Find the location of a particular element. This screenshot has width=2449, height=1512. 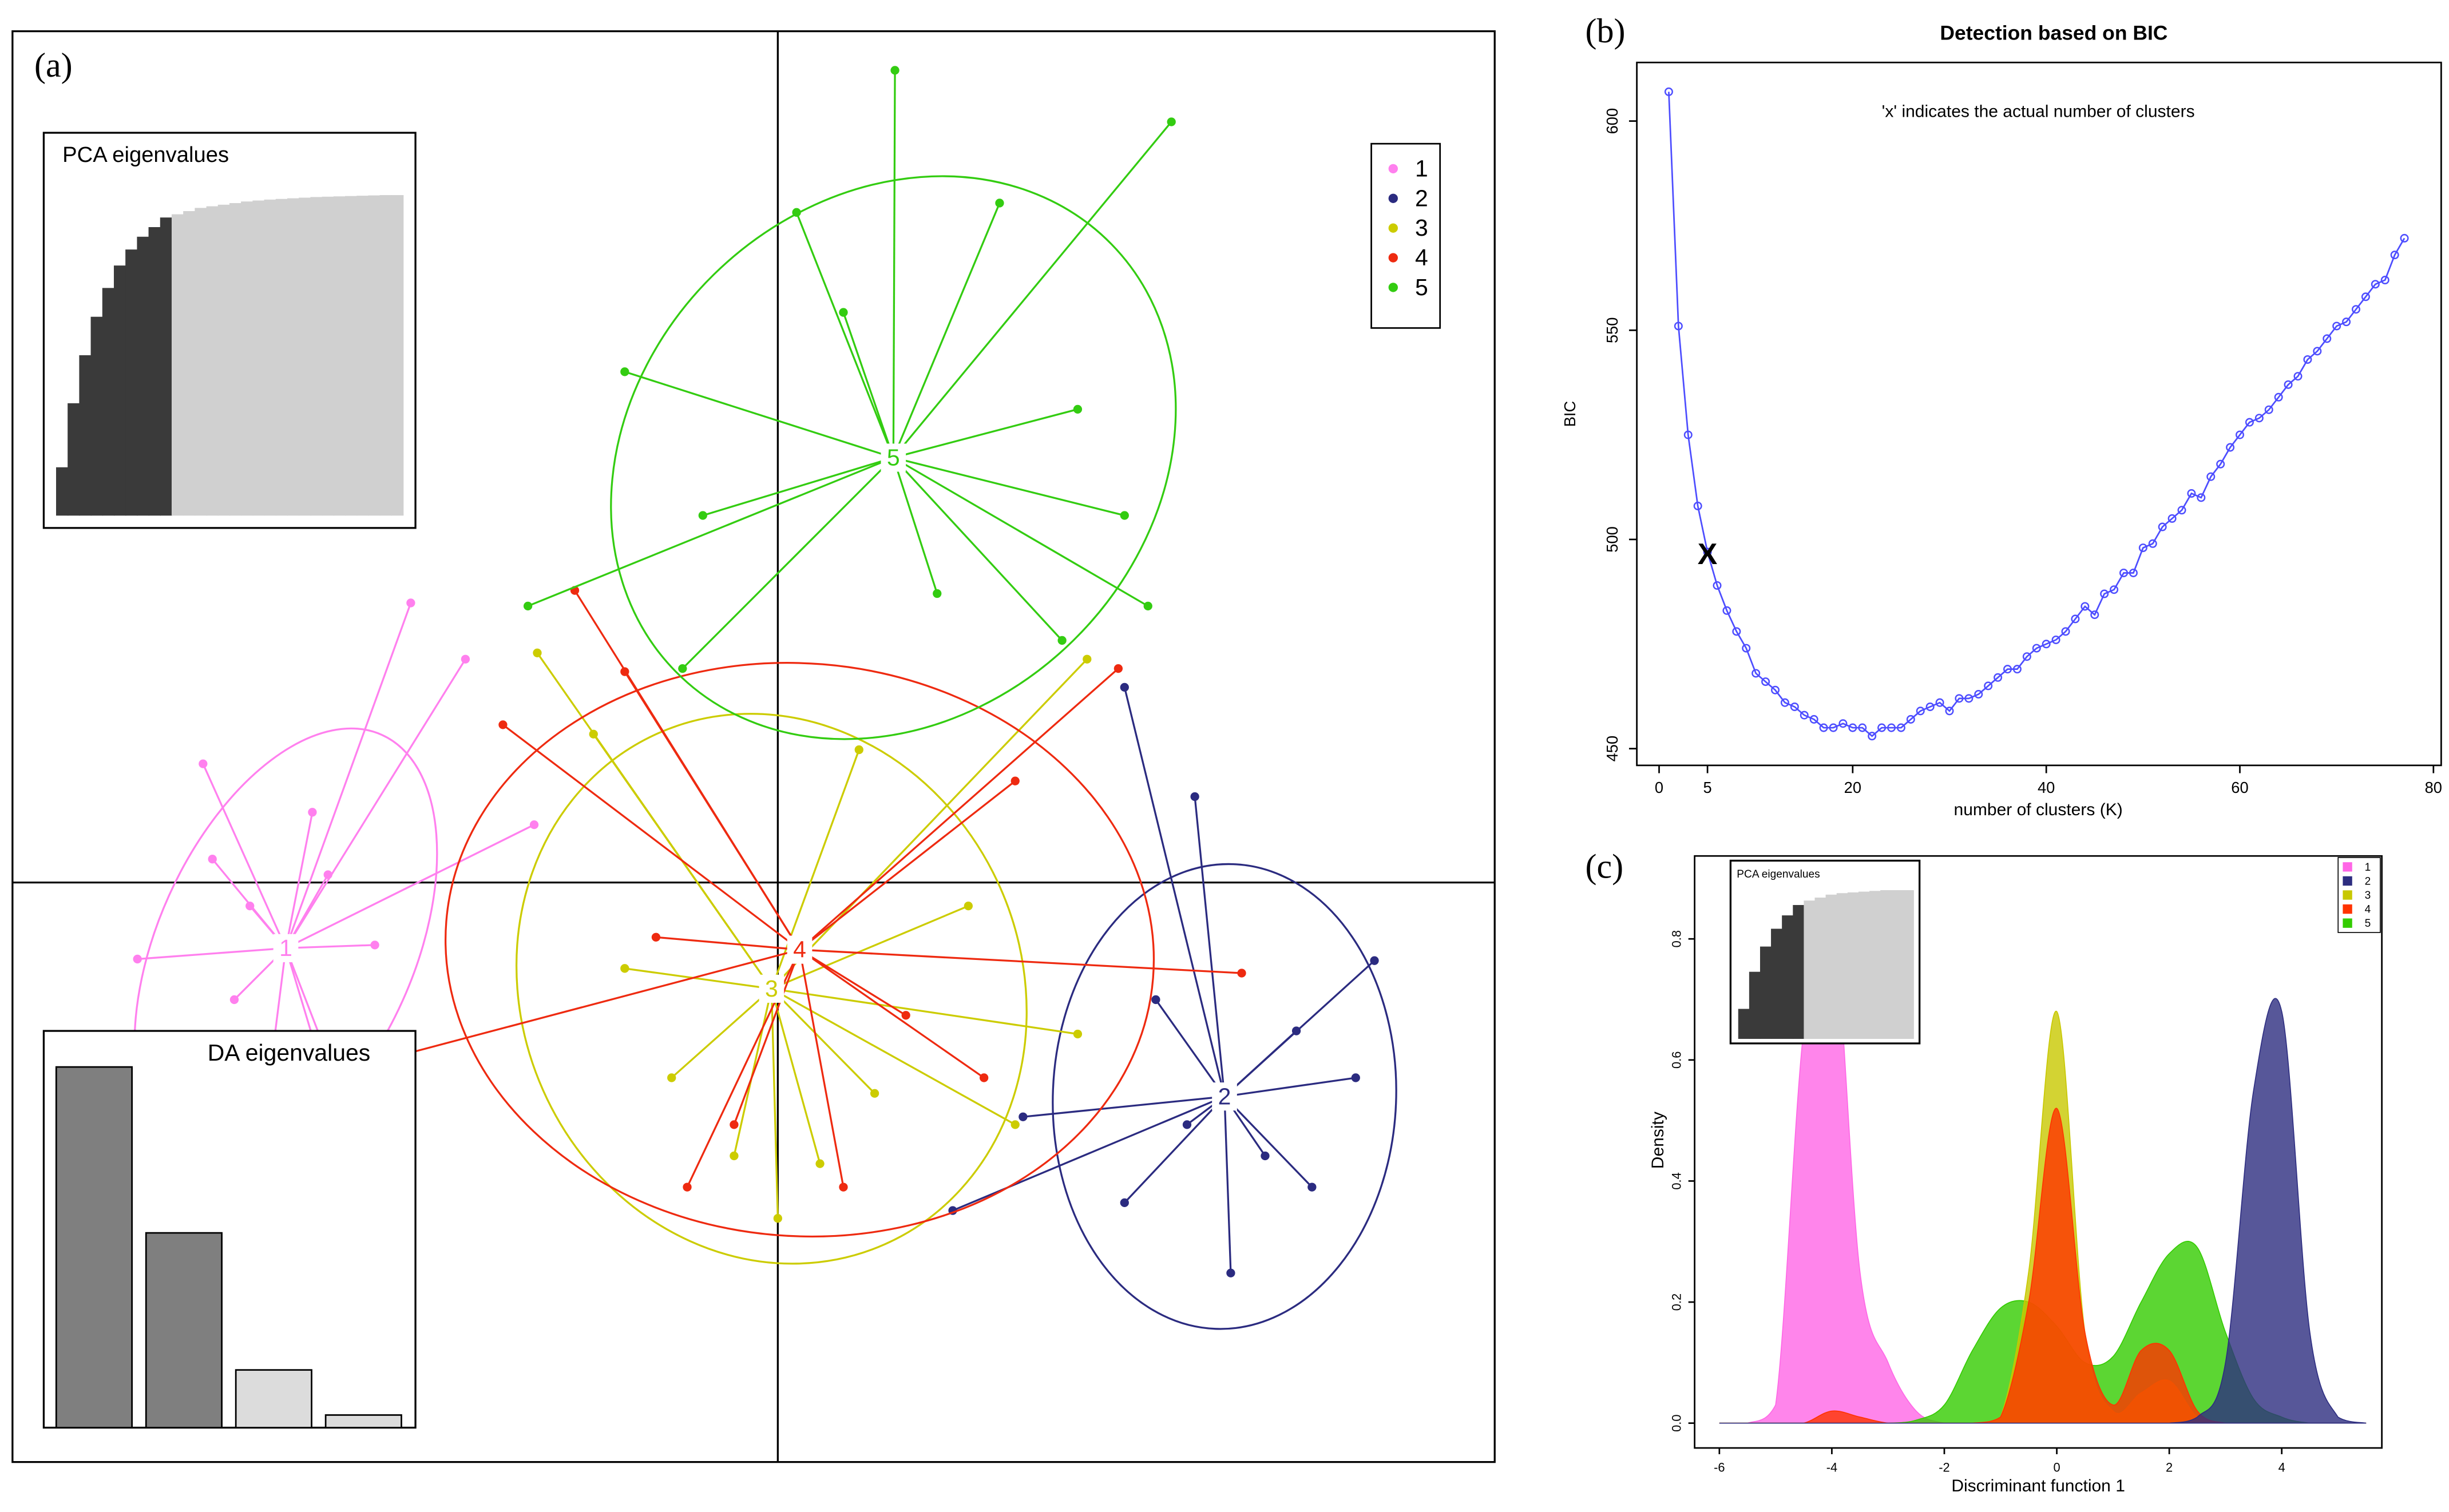

legend-label: 2 is located at coordinates (2368, 881).